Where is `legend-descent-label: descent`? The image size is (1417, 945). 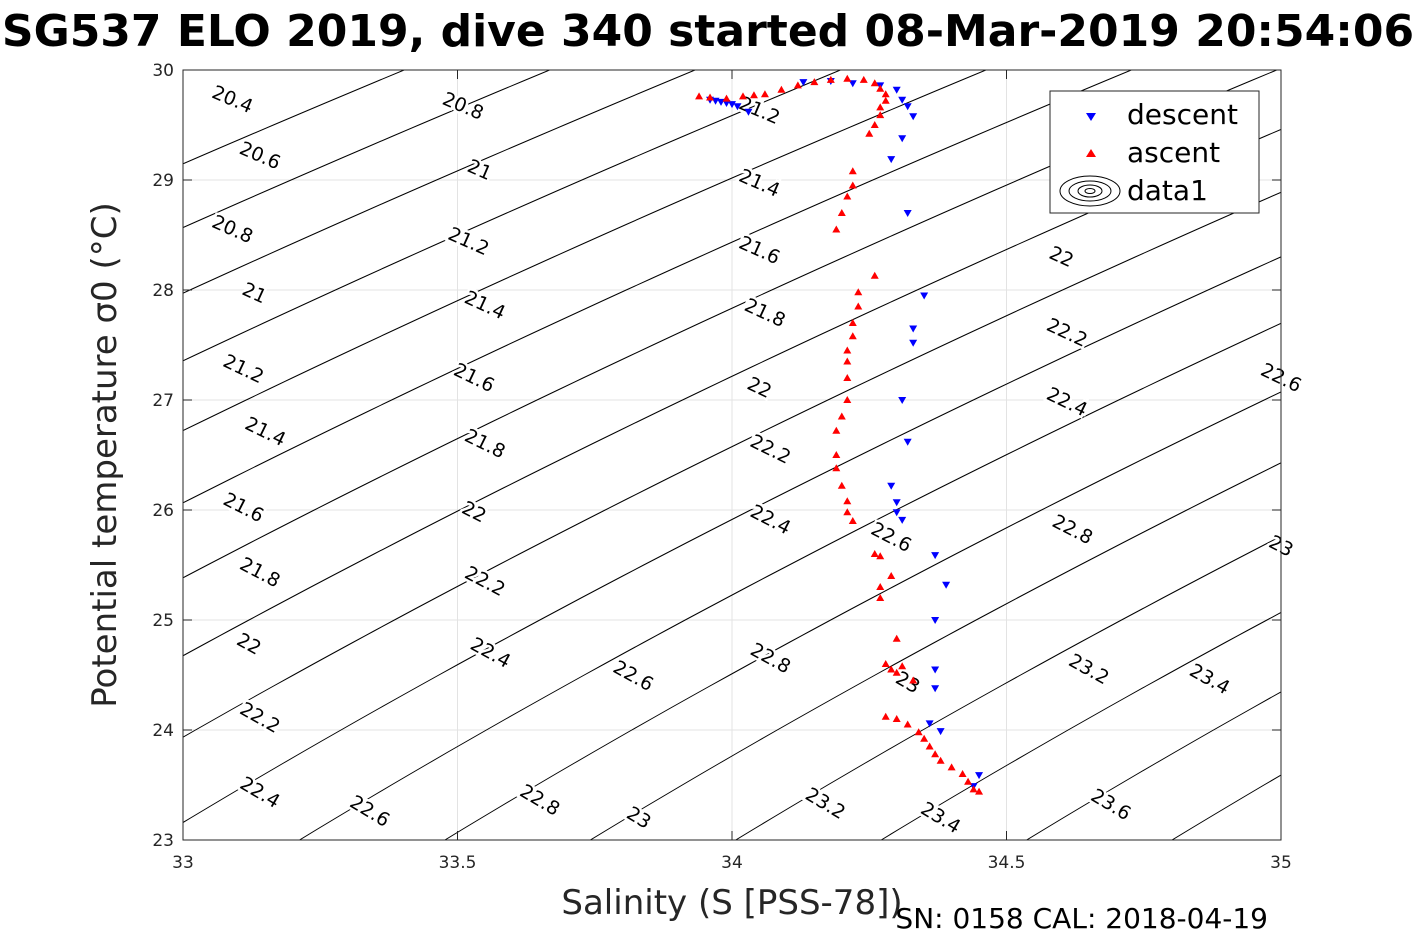
legend-descent-label: descent is located at coordinates (1182, 114).